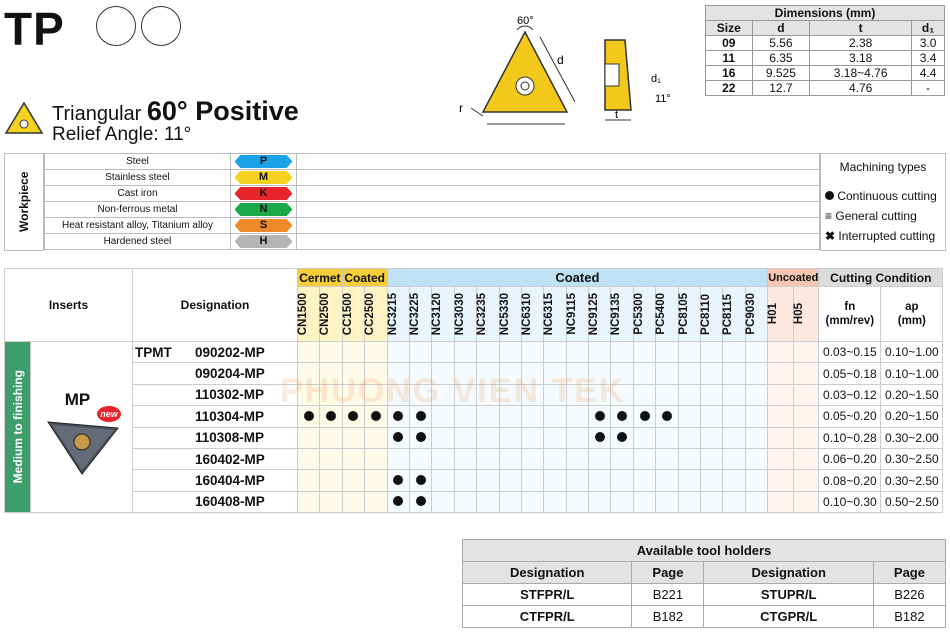 Image resolution: width=950 pixels, height=633 pixels. What do you see at coordinates (215, 305) in the screenshot?
I see `designation-header: Designation` at bounding box center [215, 305].